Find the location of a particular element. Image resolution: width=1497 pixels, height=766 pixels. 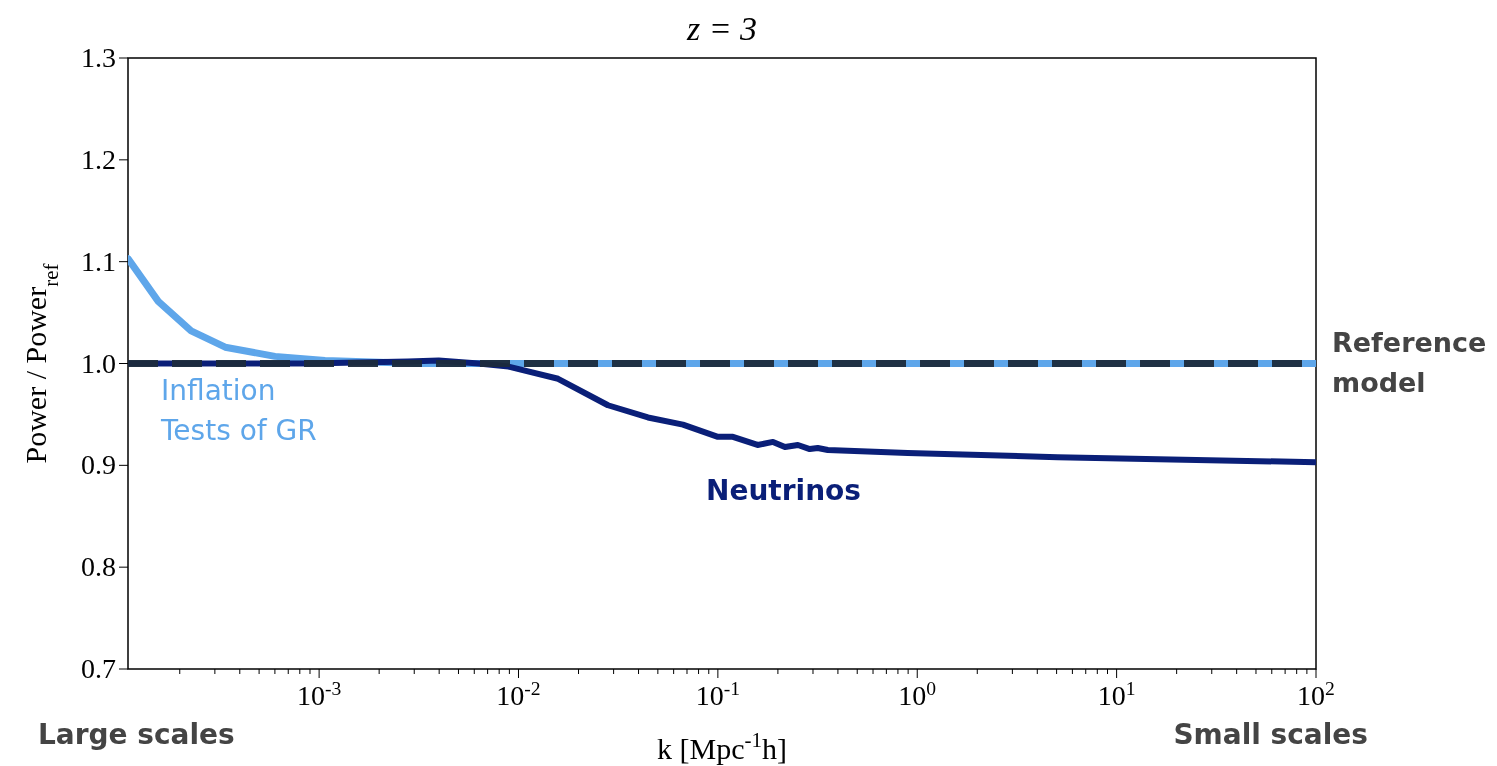

chart-title: z = 3 is located at coordinates (721, 28).